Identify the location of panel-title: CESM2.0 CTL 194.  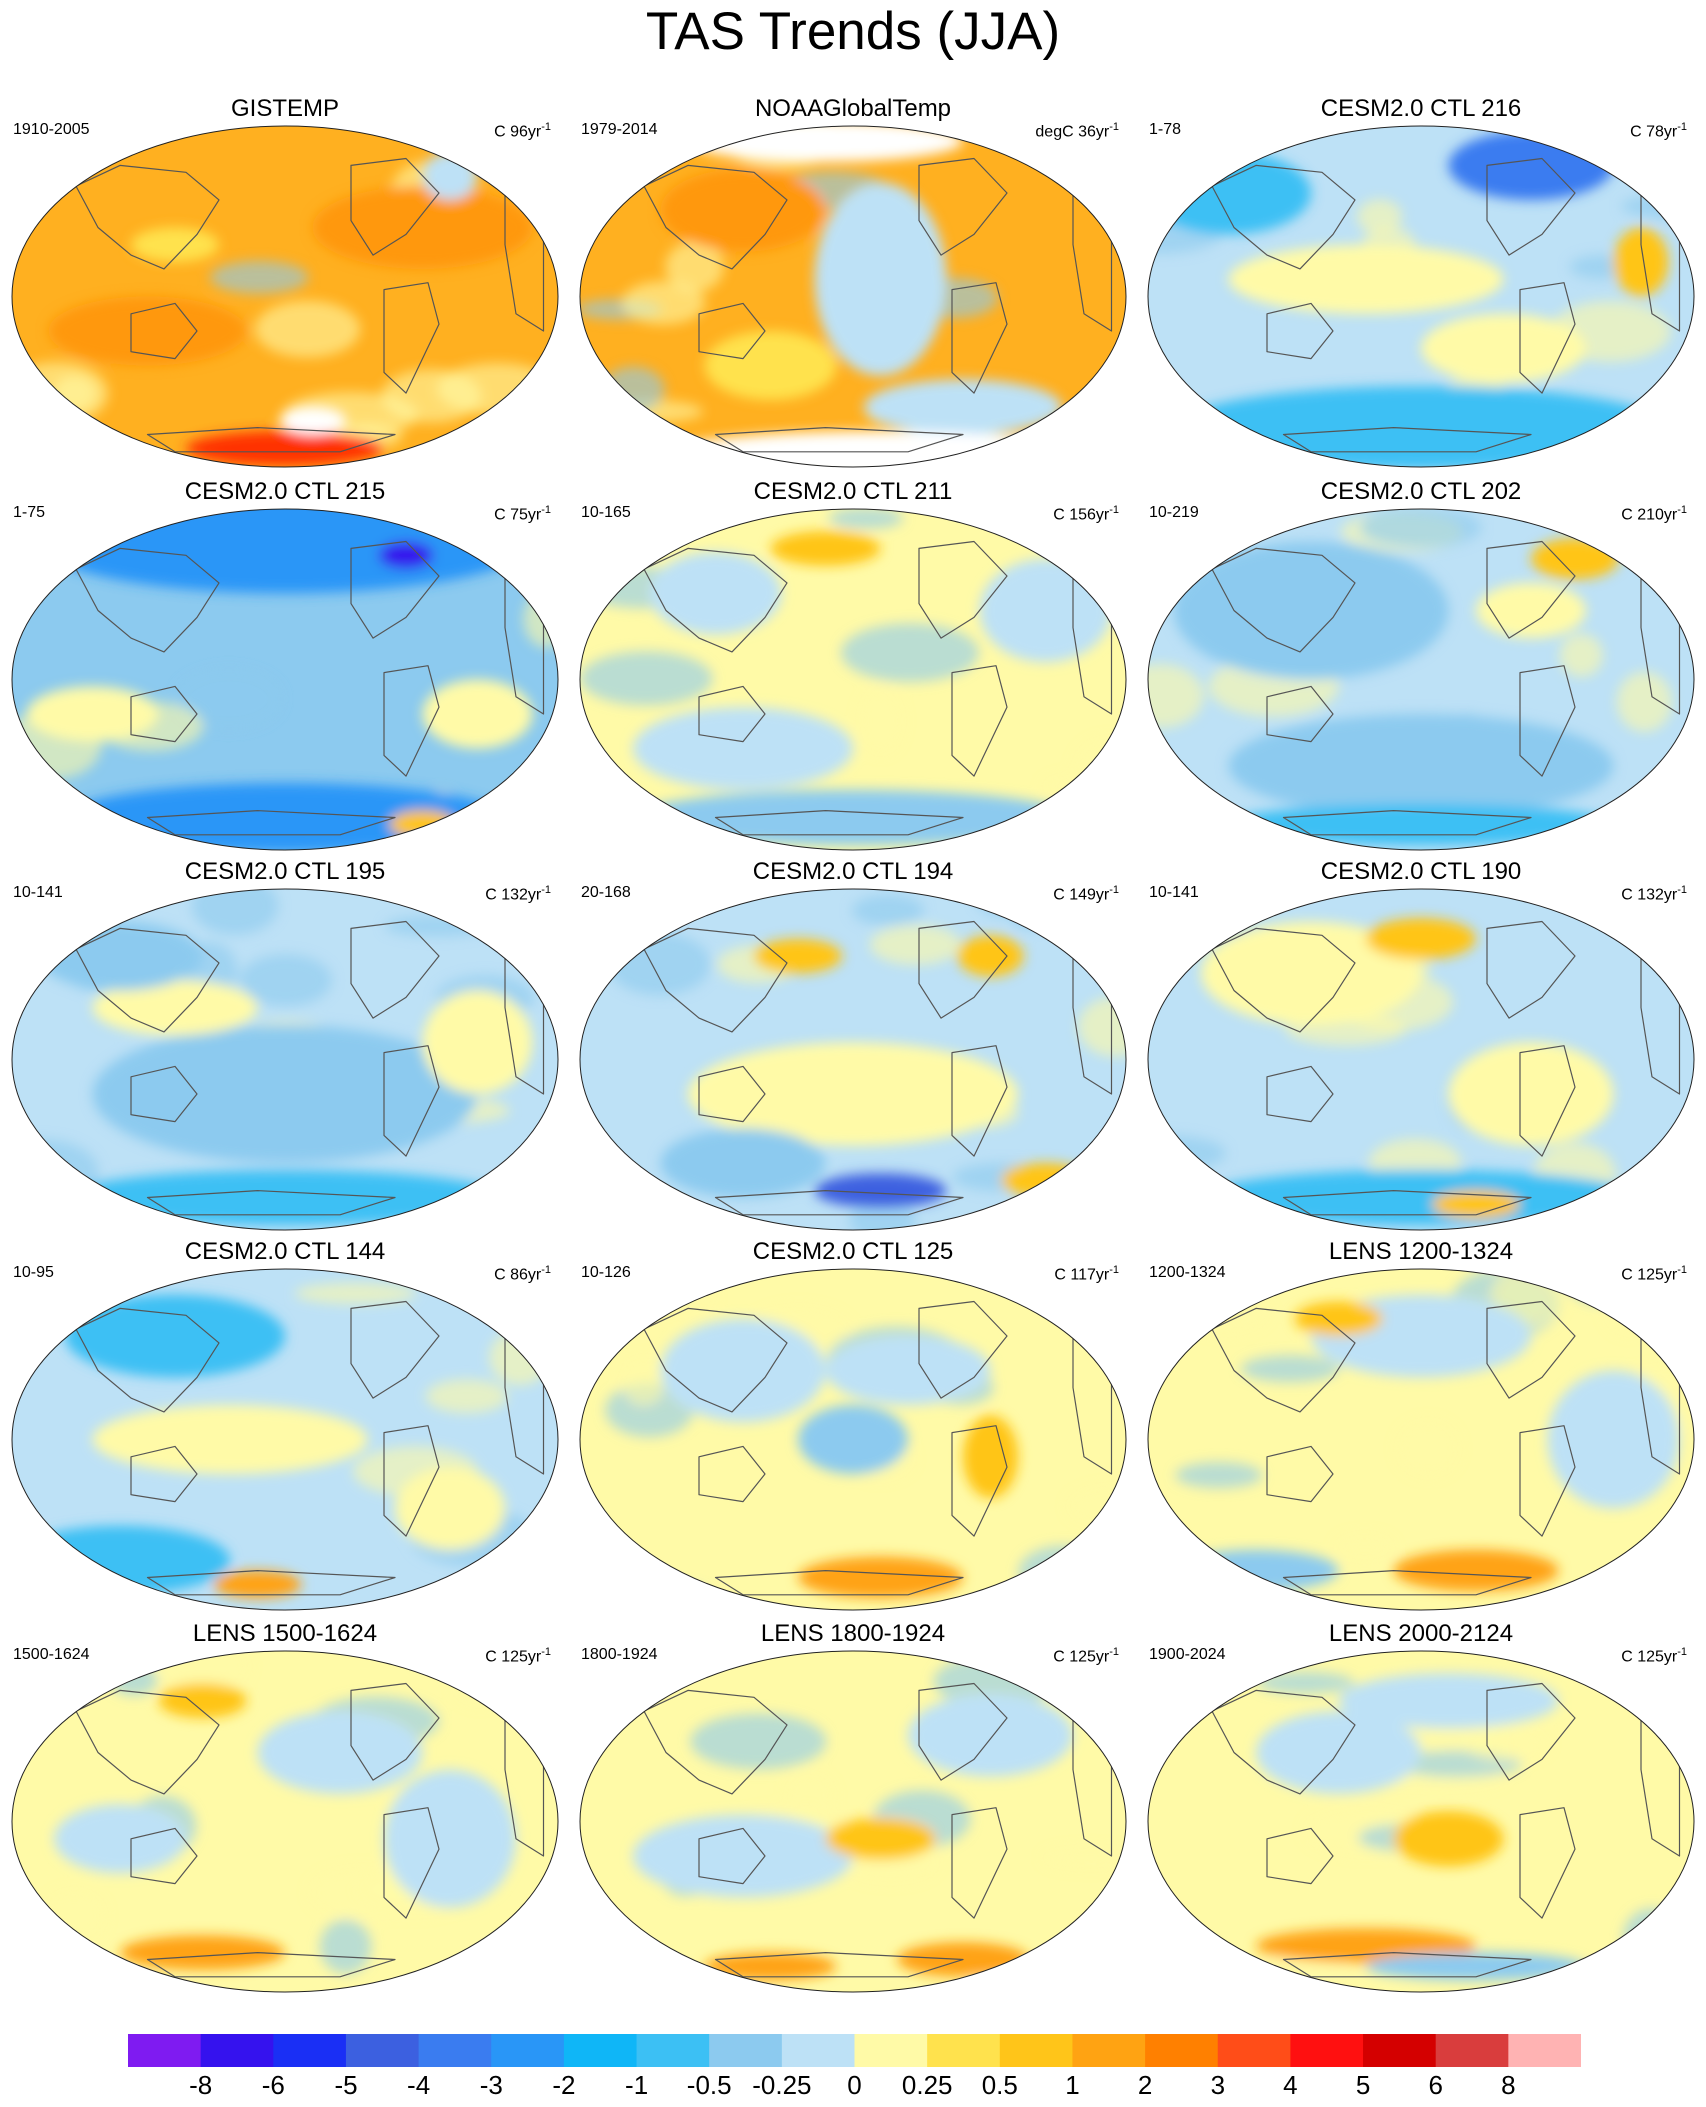
(853, 871).